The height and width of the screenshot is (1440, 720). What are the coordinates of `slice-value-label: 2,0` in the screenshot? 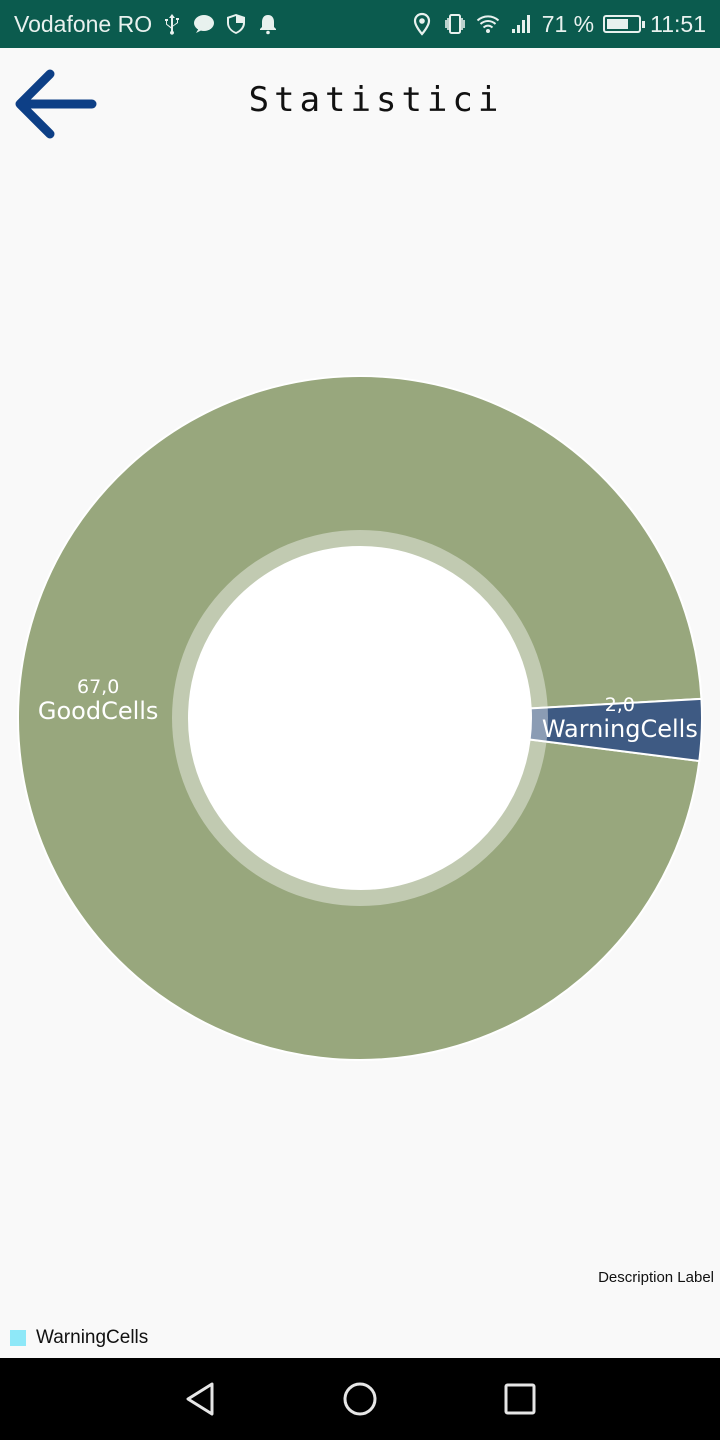 It's located at (620, 705).